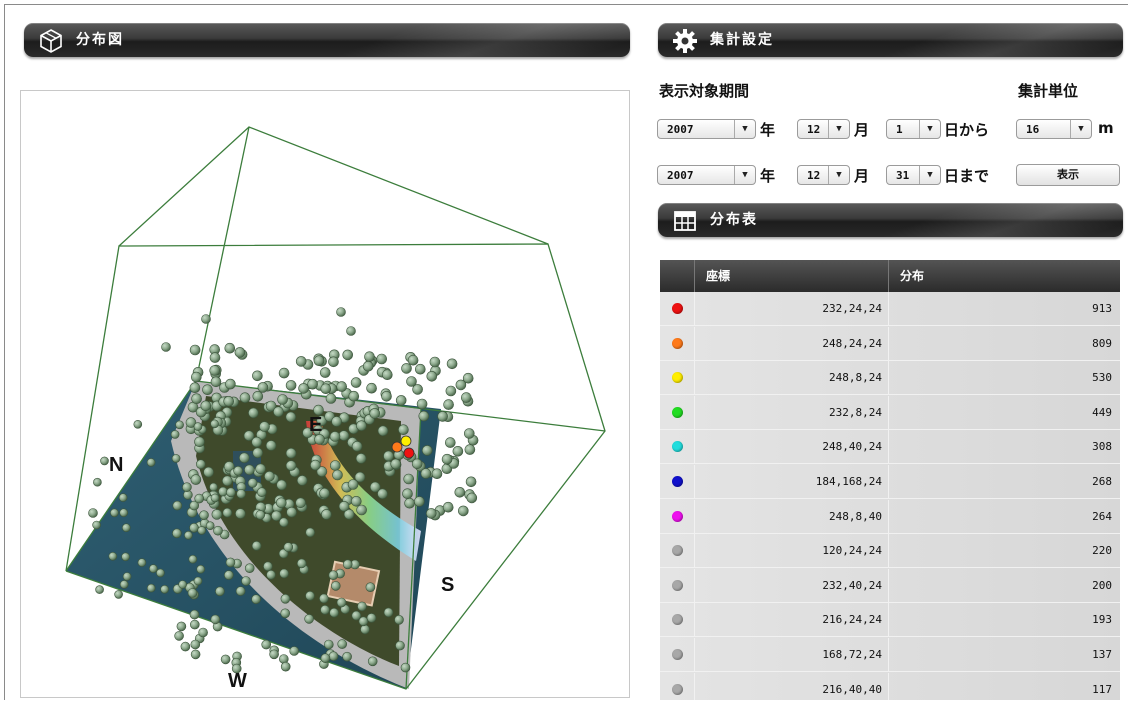 This screenshot has height=704, width=1130. What do you see at coordinates (890, 655) in the screenshot?
I see `table-row: 168,72,24 137` at bounding box center [890, 655].